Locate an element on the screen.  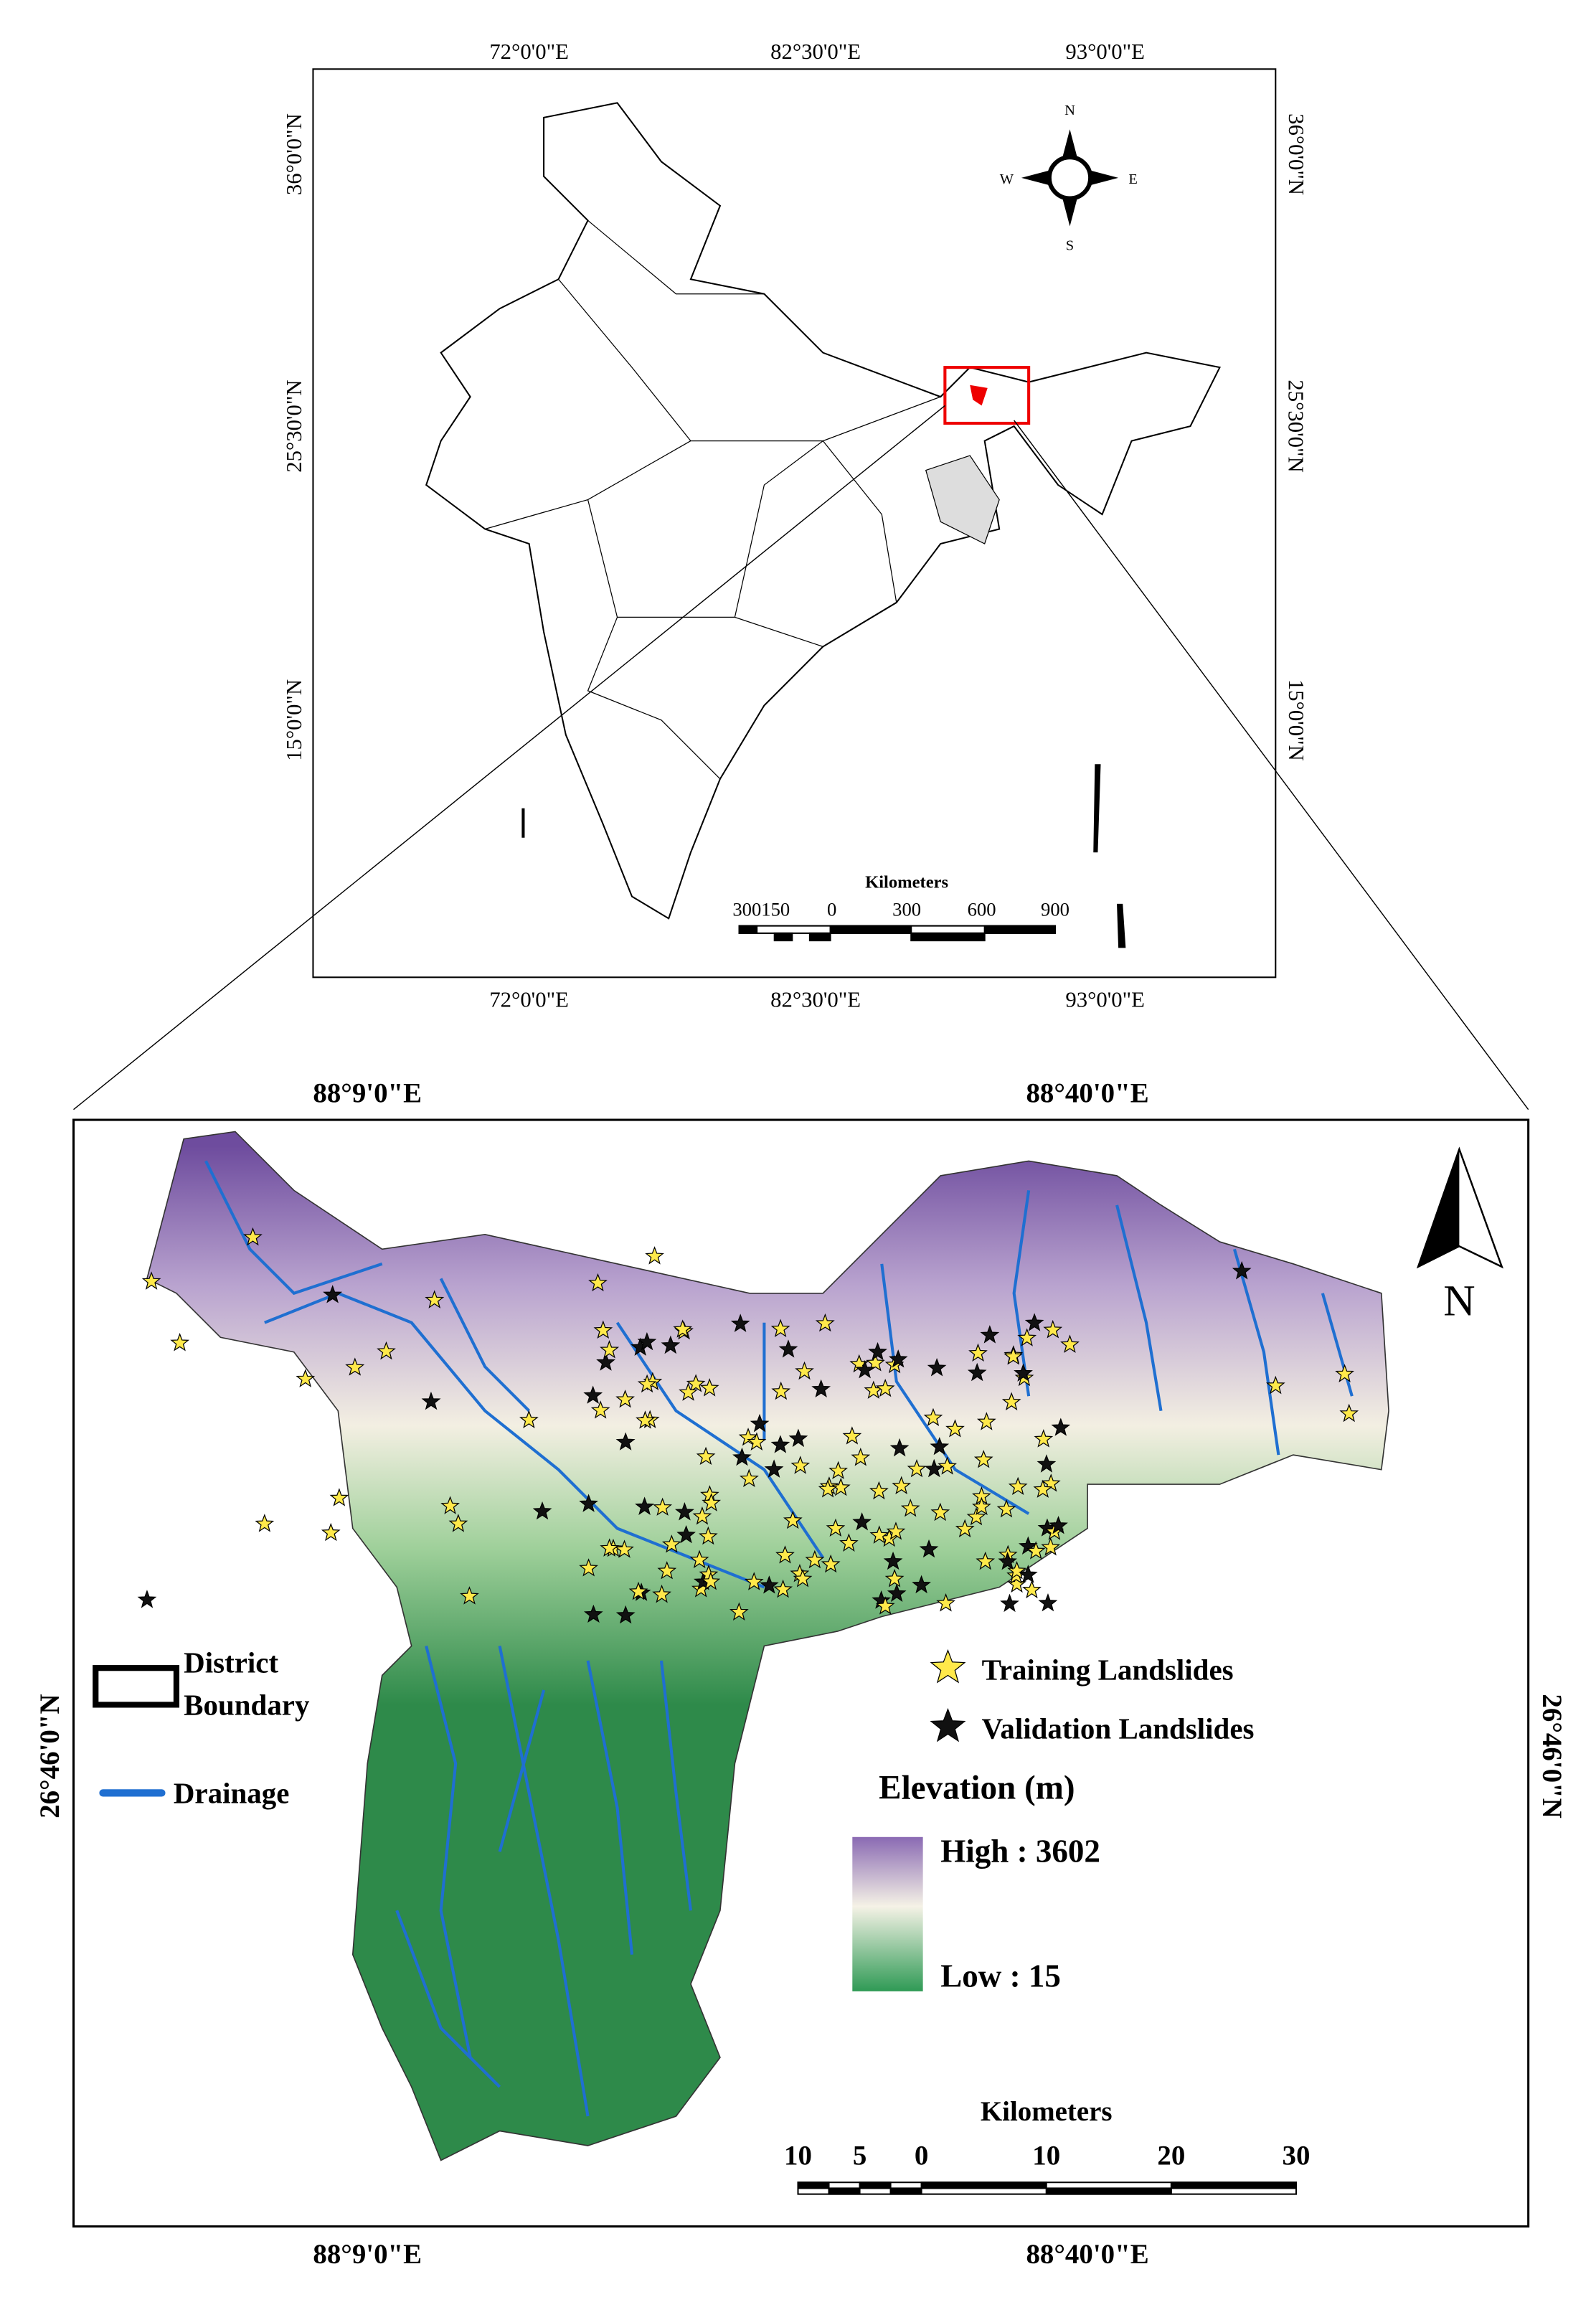
elevation-ramp is located at coordinates (887, 1913).